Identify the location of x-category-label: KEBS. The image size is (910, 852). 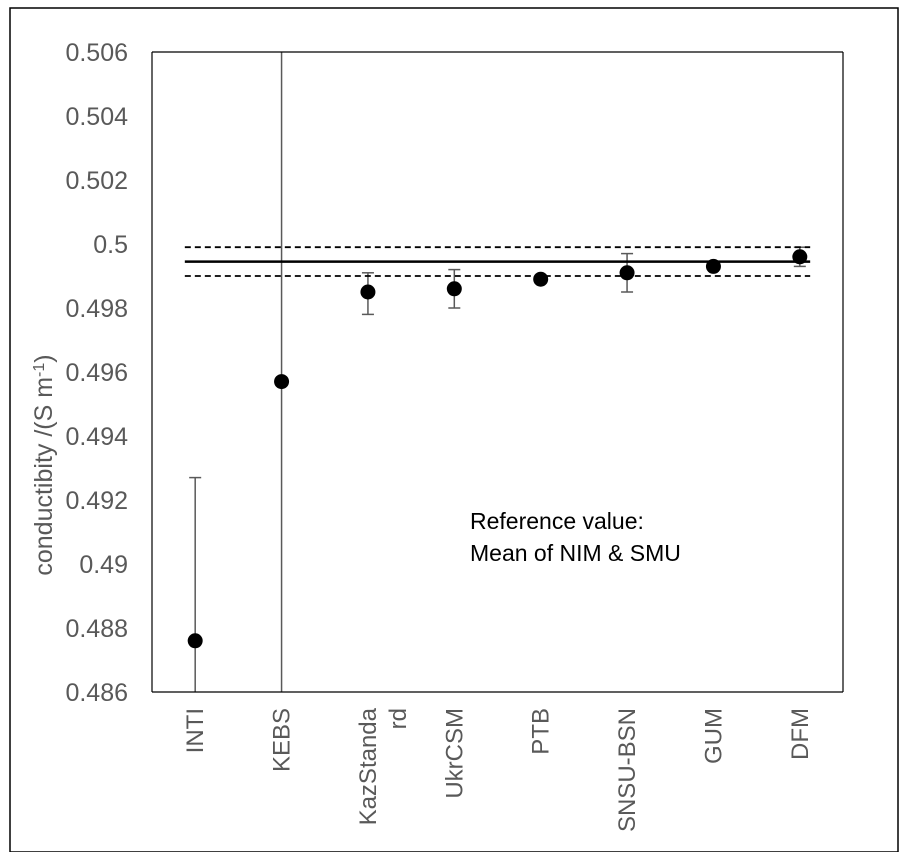
(282, 740).